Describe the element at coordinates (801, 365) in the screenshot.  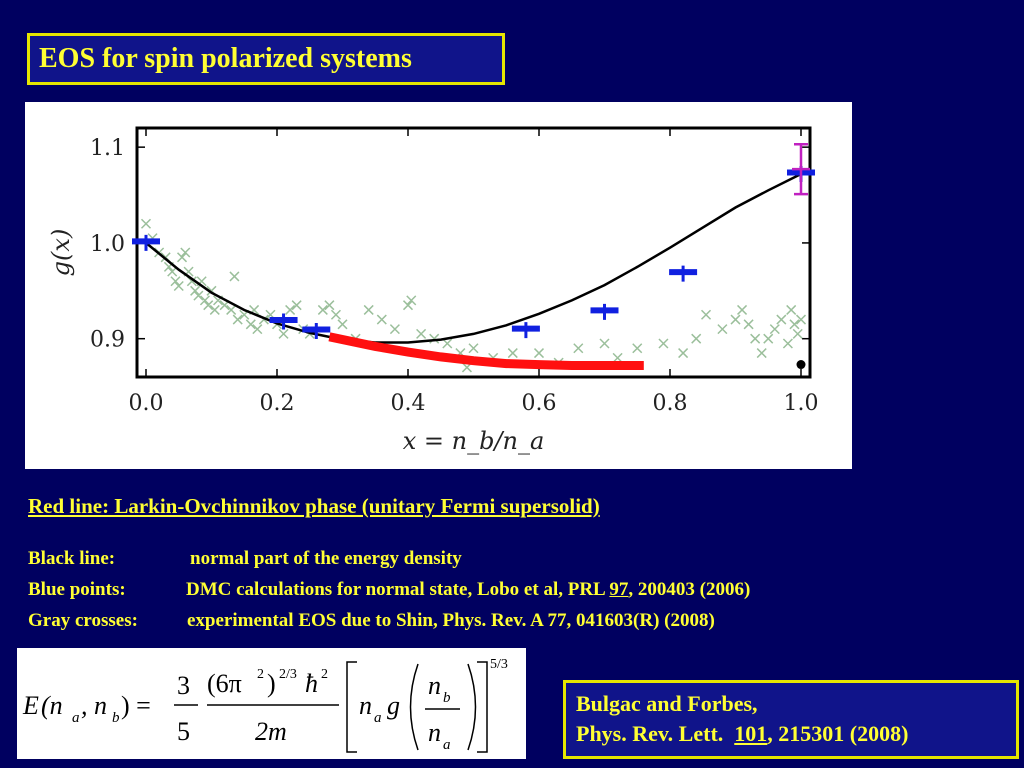
I see `black-dot-point` at that location.